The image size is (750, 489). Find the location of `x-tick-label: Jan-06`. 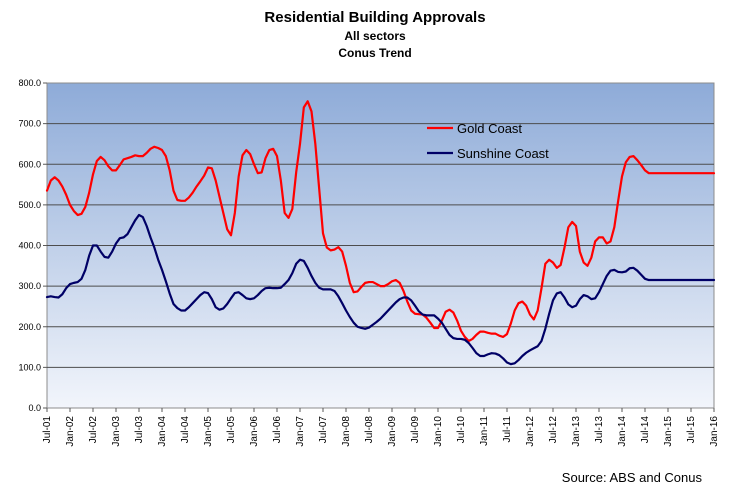

x-tick-label: Jan-06 is located at coordinates (254, 431).